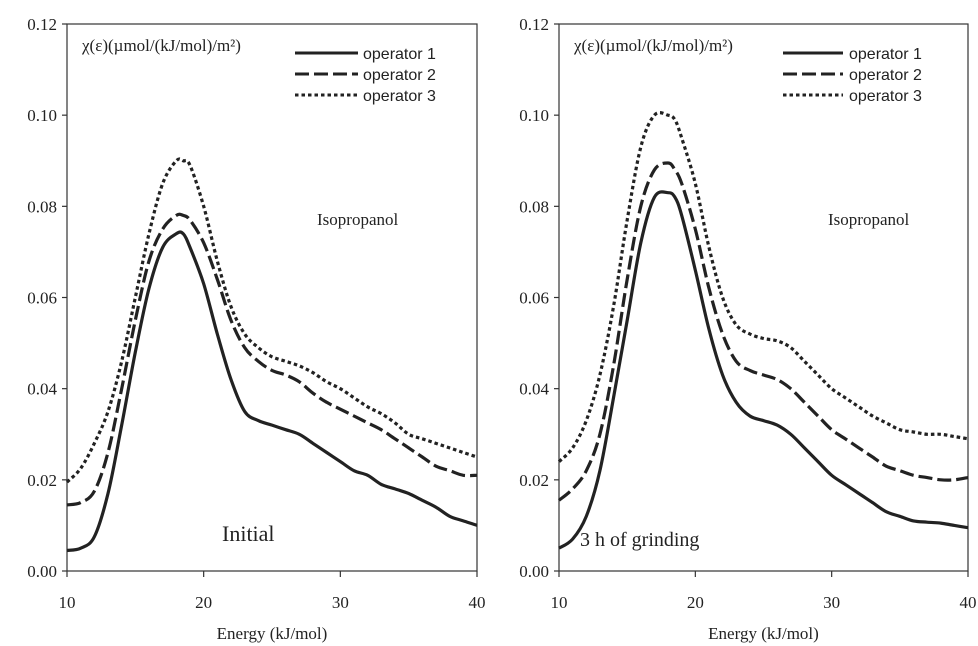 The width and height of the screenshot is (978, 646). What do you see at coordinates (639, 540) in the screenshot?
I see `annotation-condition: 3 h of grinding` at bounding box center [639, 540].